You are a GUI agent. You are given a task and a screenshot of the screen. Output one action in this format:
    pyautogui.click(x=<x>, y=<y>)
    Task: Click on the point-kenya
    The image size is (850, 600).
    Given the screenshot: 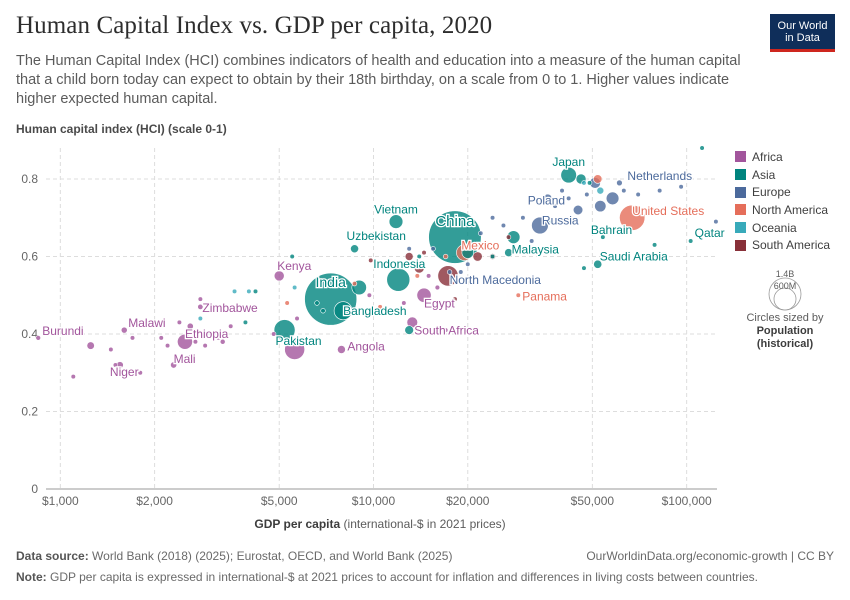 What is the action you would take?
    pyautogui.click(x=279, y=276)
    